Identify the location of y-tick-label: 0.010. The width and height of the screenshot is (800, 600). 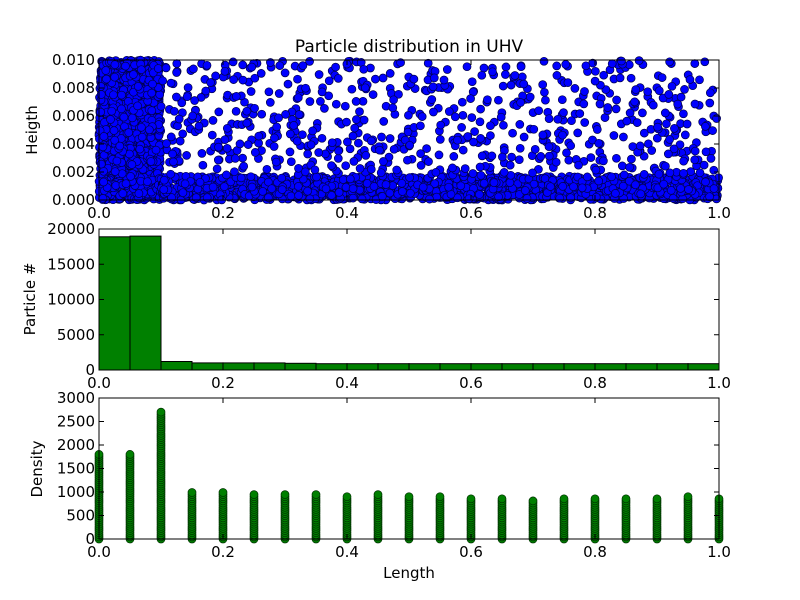
(73, 60).